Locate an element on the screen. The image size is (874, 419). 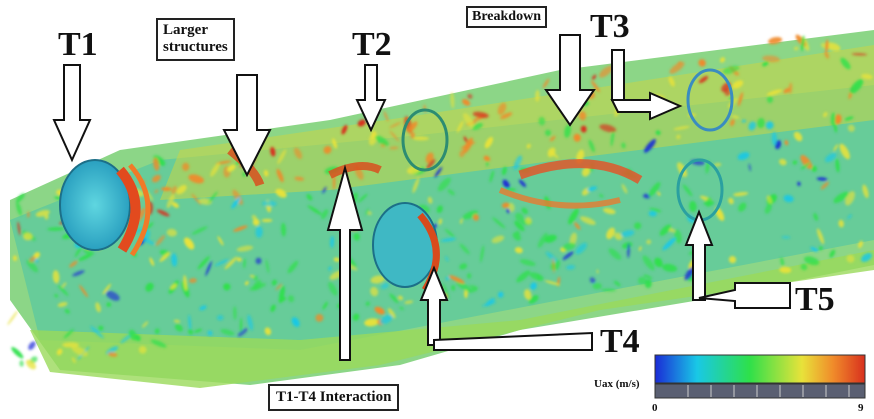
colorbar-baseline is located at coordinates (760, 391).